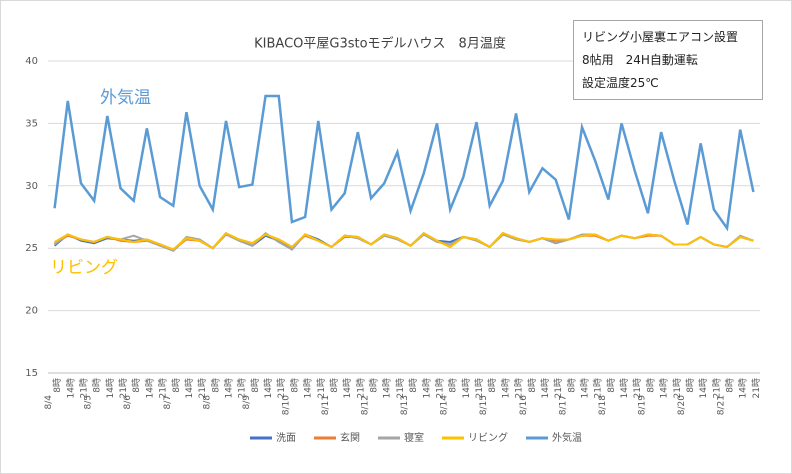 The width and height of the screenshot is (792, 474). I want to click on note-box: リビング小屋裏エアコン設置 8帖用 24H自動運転 設定温度25℃, so click(668, 60).